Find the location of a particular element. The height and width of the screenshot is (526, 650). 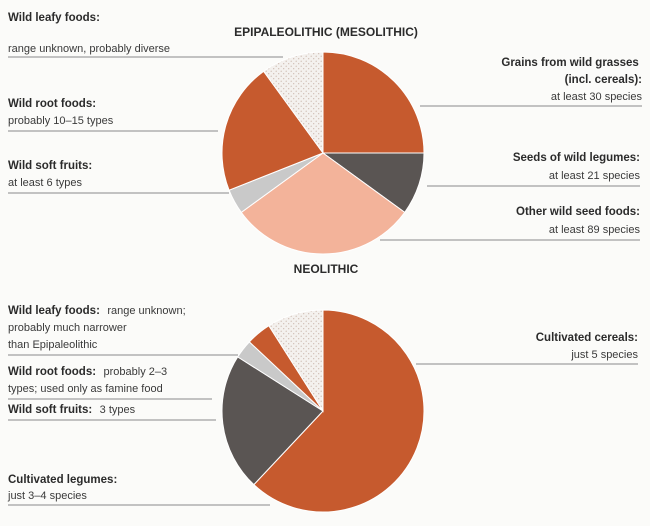

label-epi-leafy-text: range unknown, probably diverse is located at coordinates (89, 49).